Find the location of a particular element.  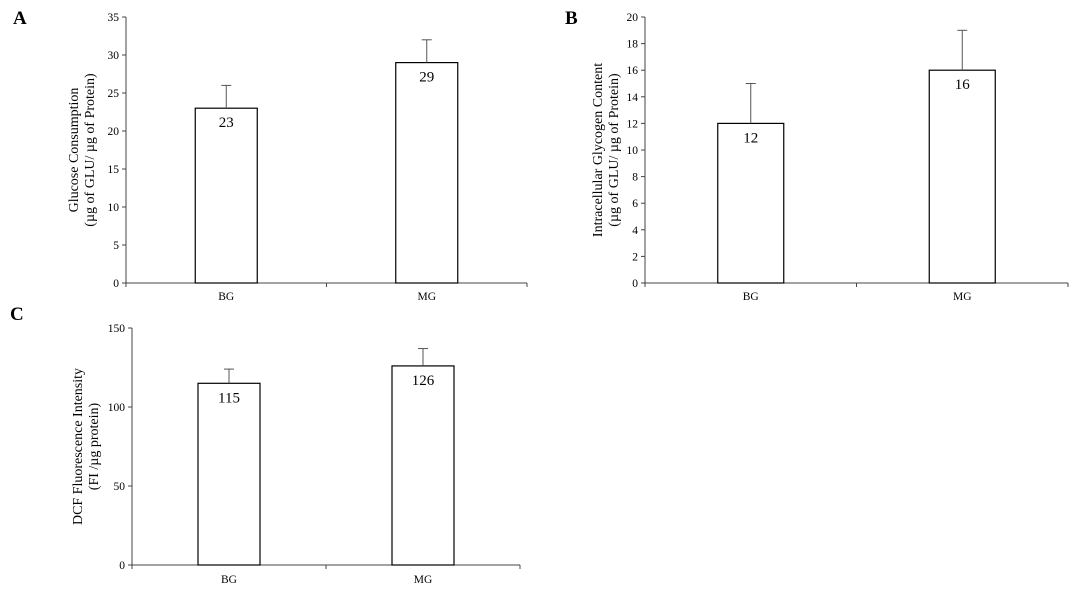

y-axis-title-line: Glucose Consumption is located at coordinates (74, 150).